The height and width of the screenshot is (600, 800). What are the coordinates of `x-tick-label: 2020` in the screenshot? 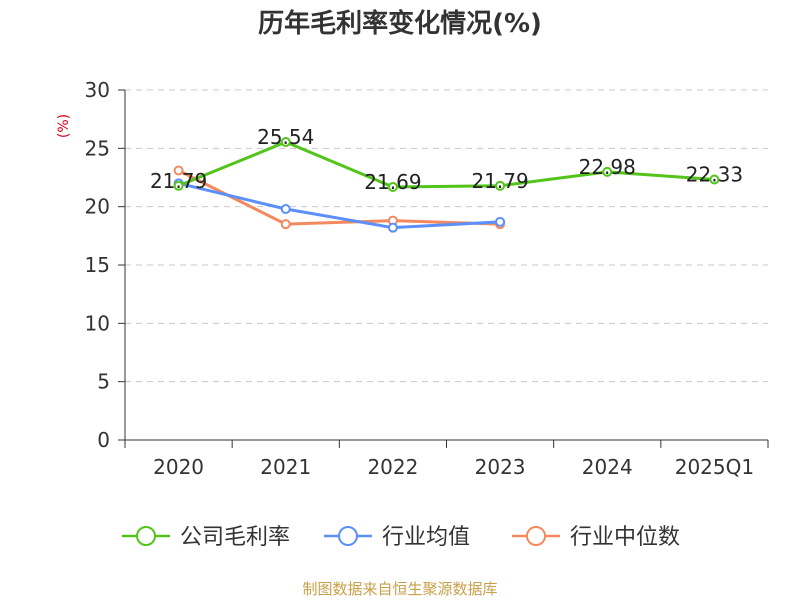 It's located at (178, 467).